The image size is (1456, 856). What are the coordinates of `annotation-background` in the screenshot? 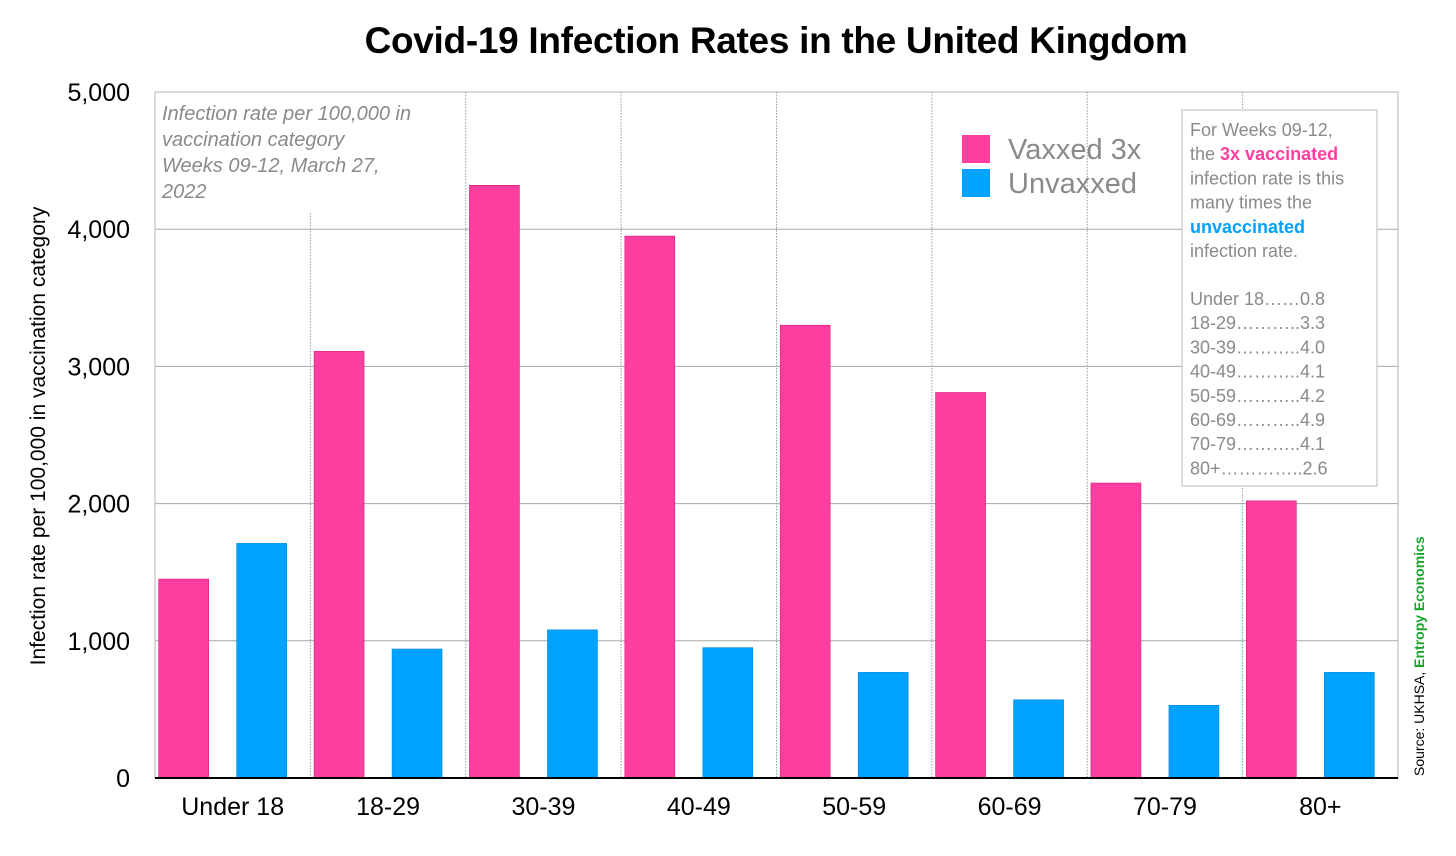 It's located at (307, 153).